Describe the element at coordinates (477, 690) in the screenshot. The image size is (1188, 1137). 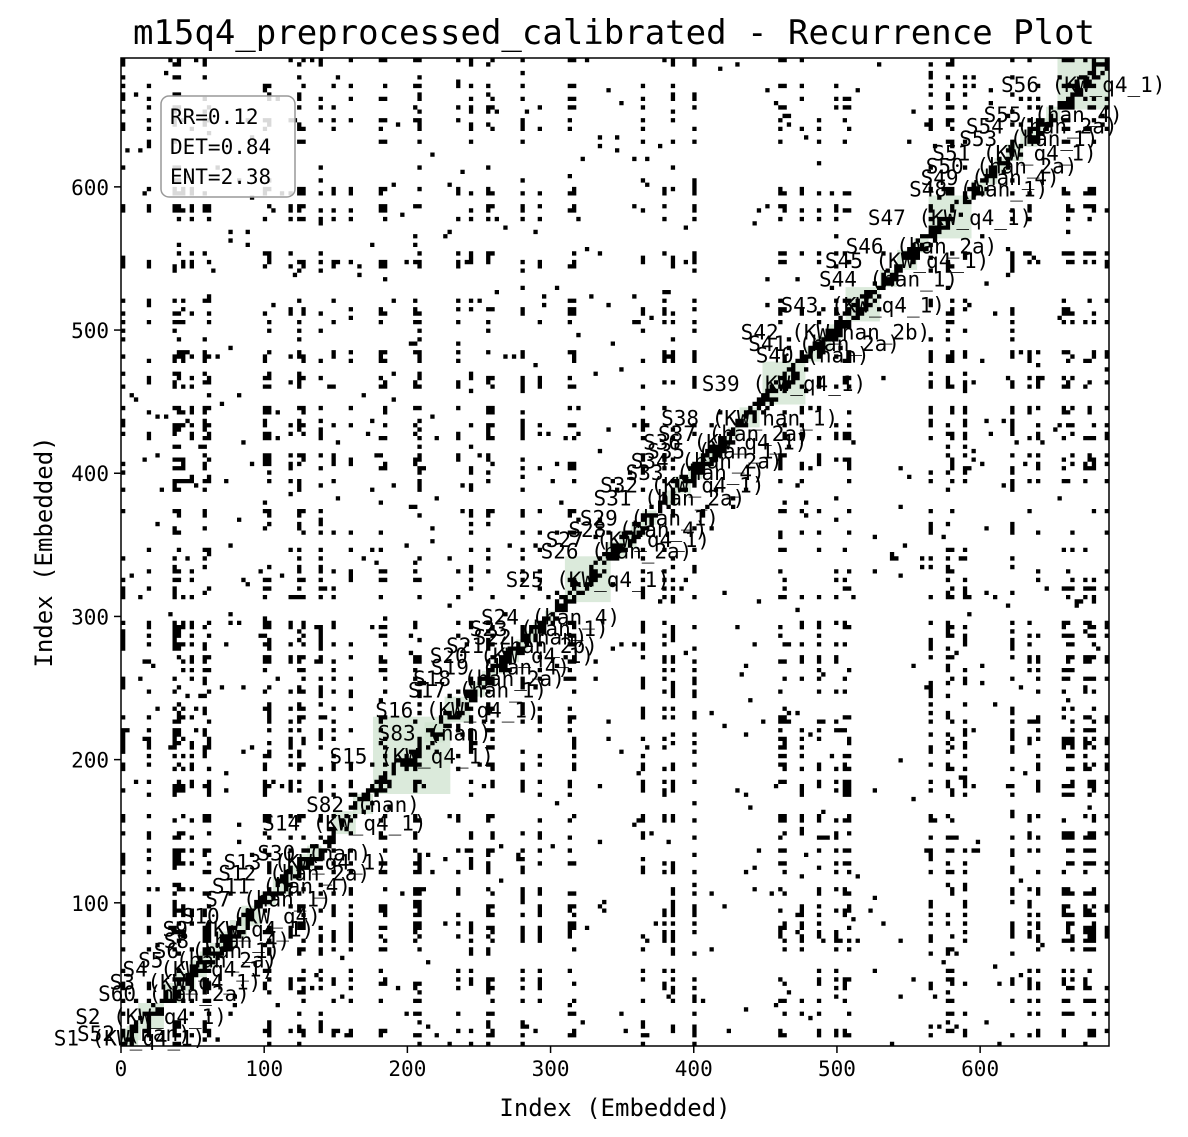
I see `segment-label: S17 (han_1)` at that location.